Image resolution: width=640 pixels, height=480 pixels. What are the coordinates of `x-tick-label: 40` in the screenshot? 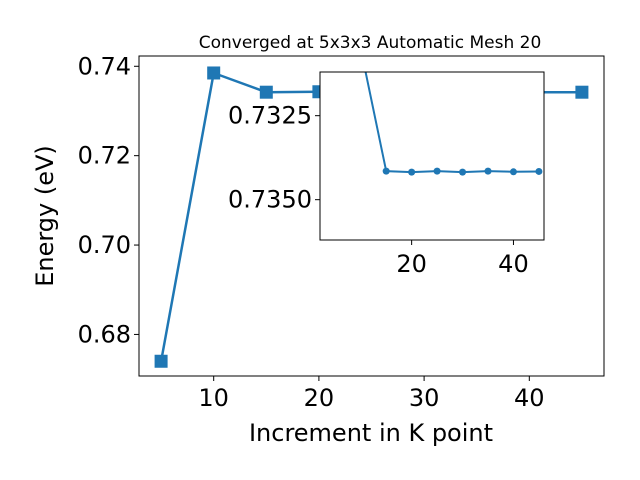 It's located at (529, 398).